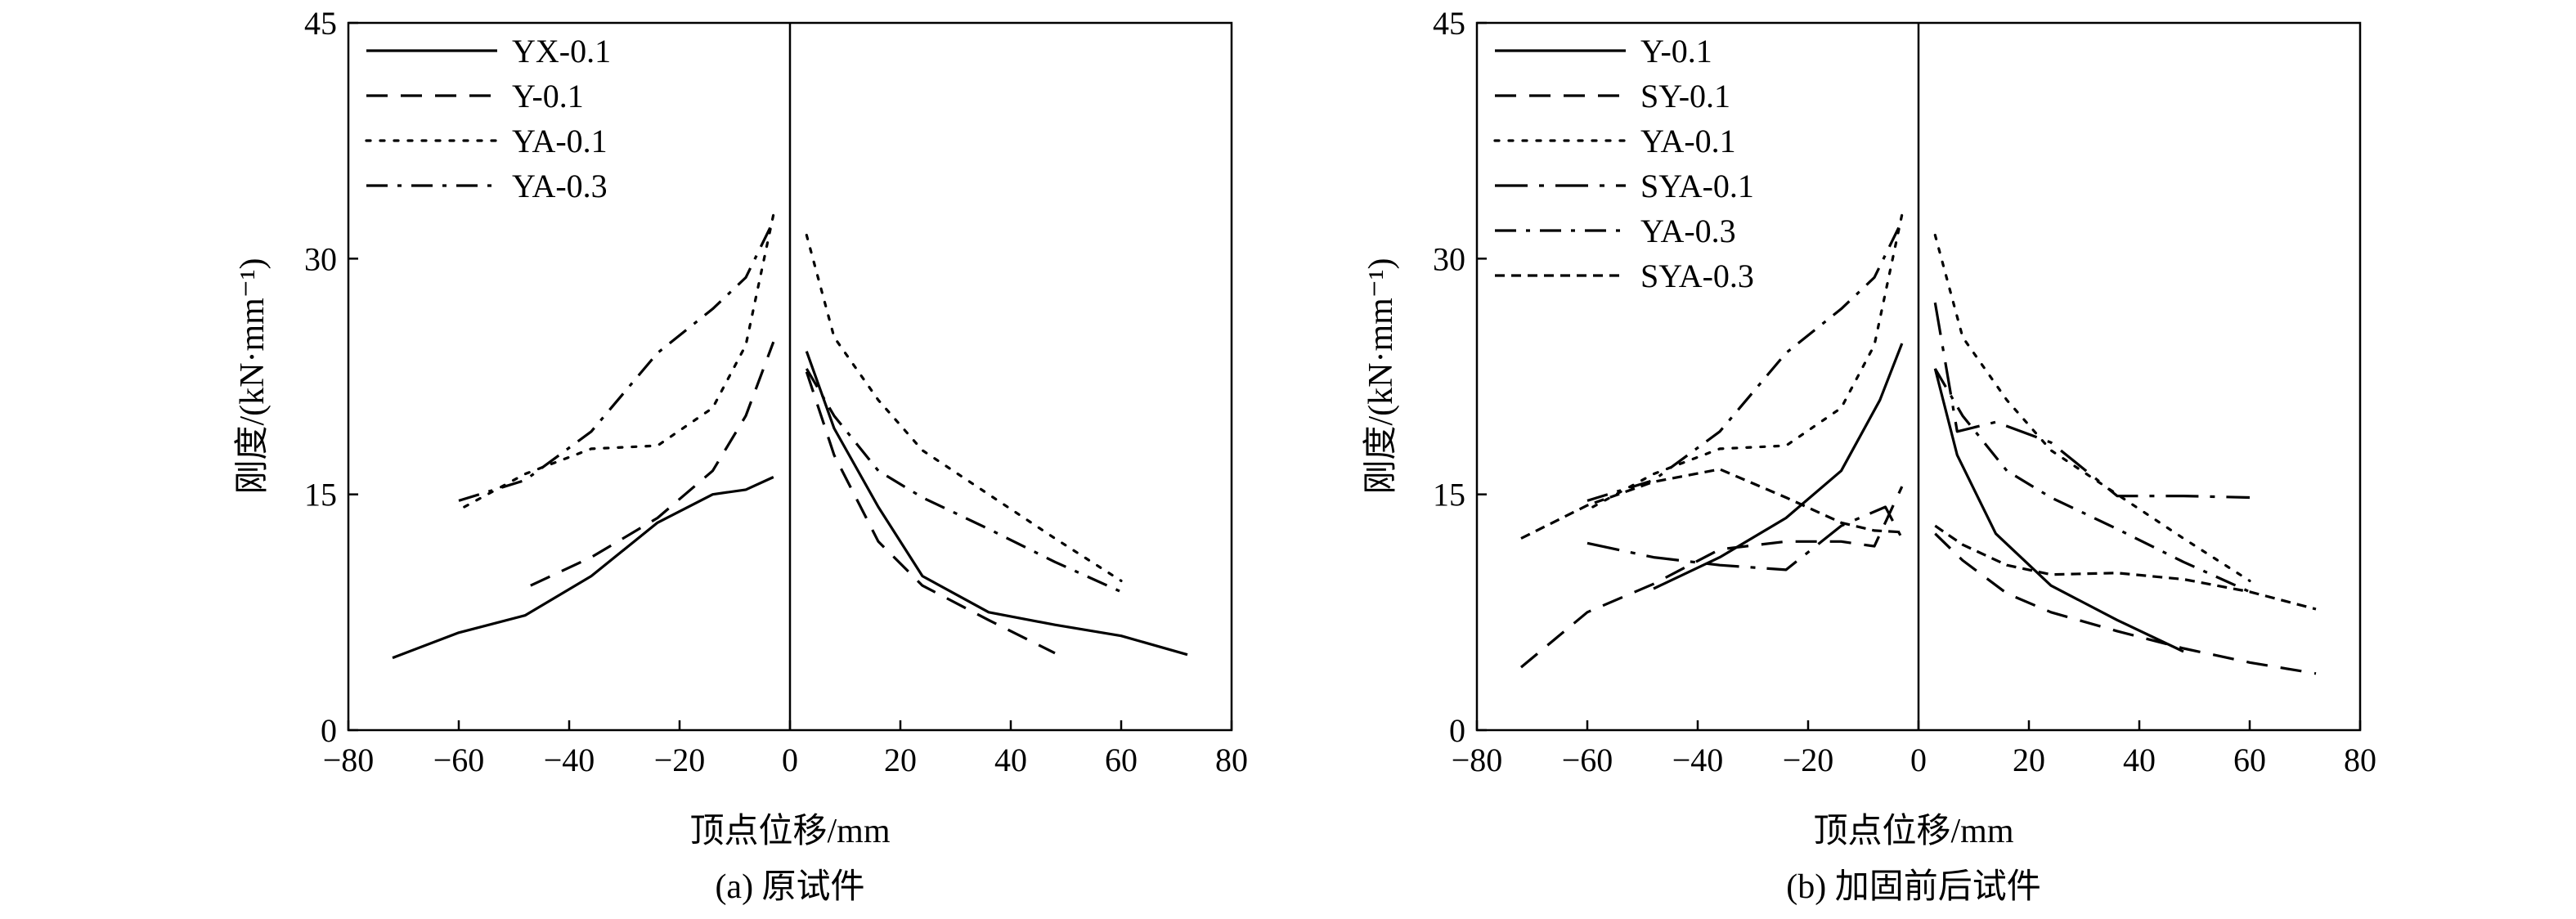  What do you see at coordinates (789, 887) in the screenshot?
I see `panel-caption: (a) 原试件` at bounding box center [789, 887].